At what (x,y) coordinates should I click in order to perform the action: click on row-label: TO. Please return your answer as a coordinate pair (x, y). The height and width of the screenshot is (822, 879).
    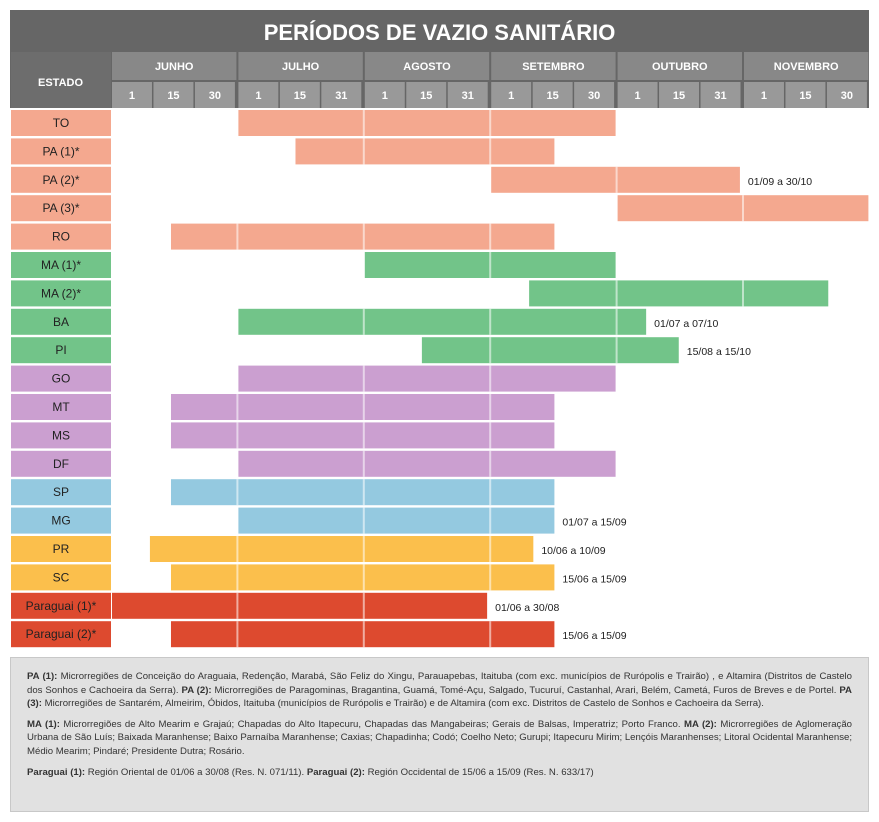
    Looking at the image, I should click on (61, 123).